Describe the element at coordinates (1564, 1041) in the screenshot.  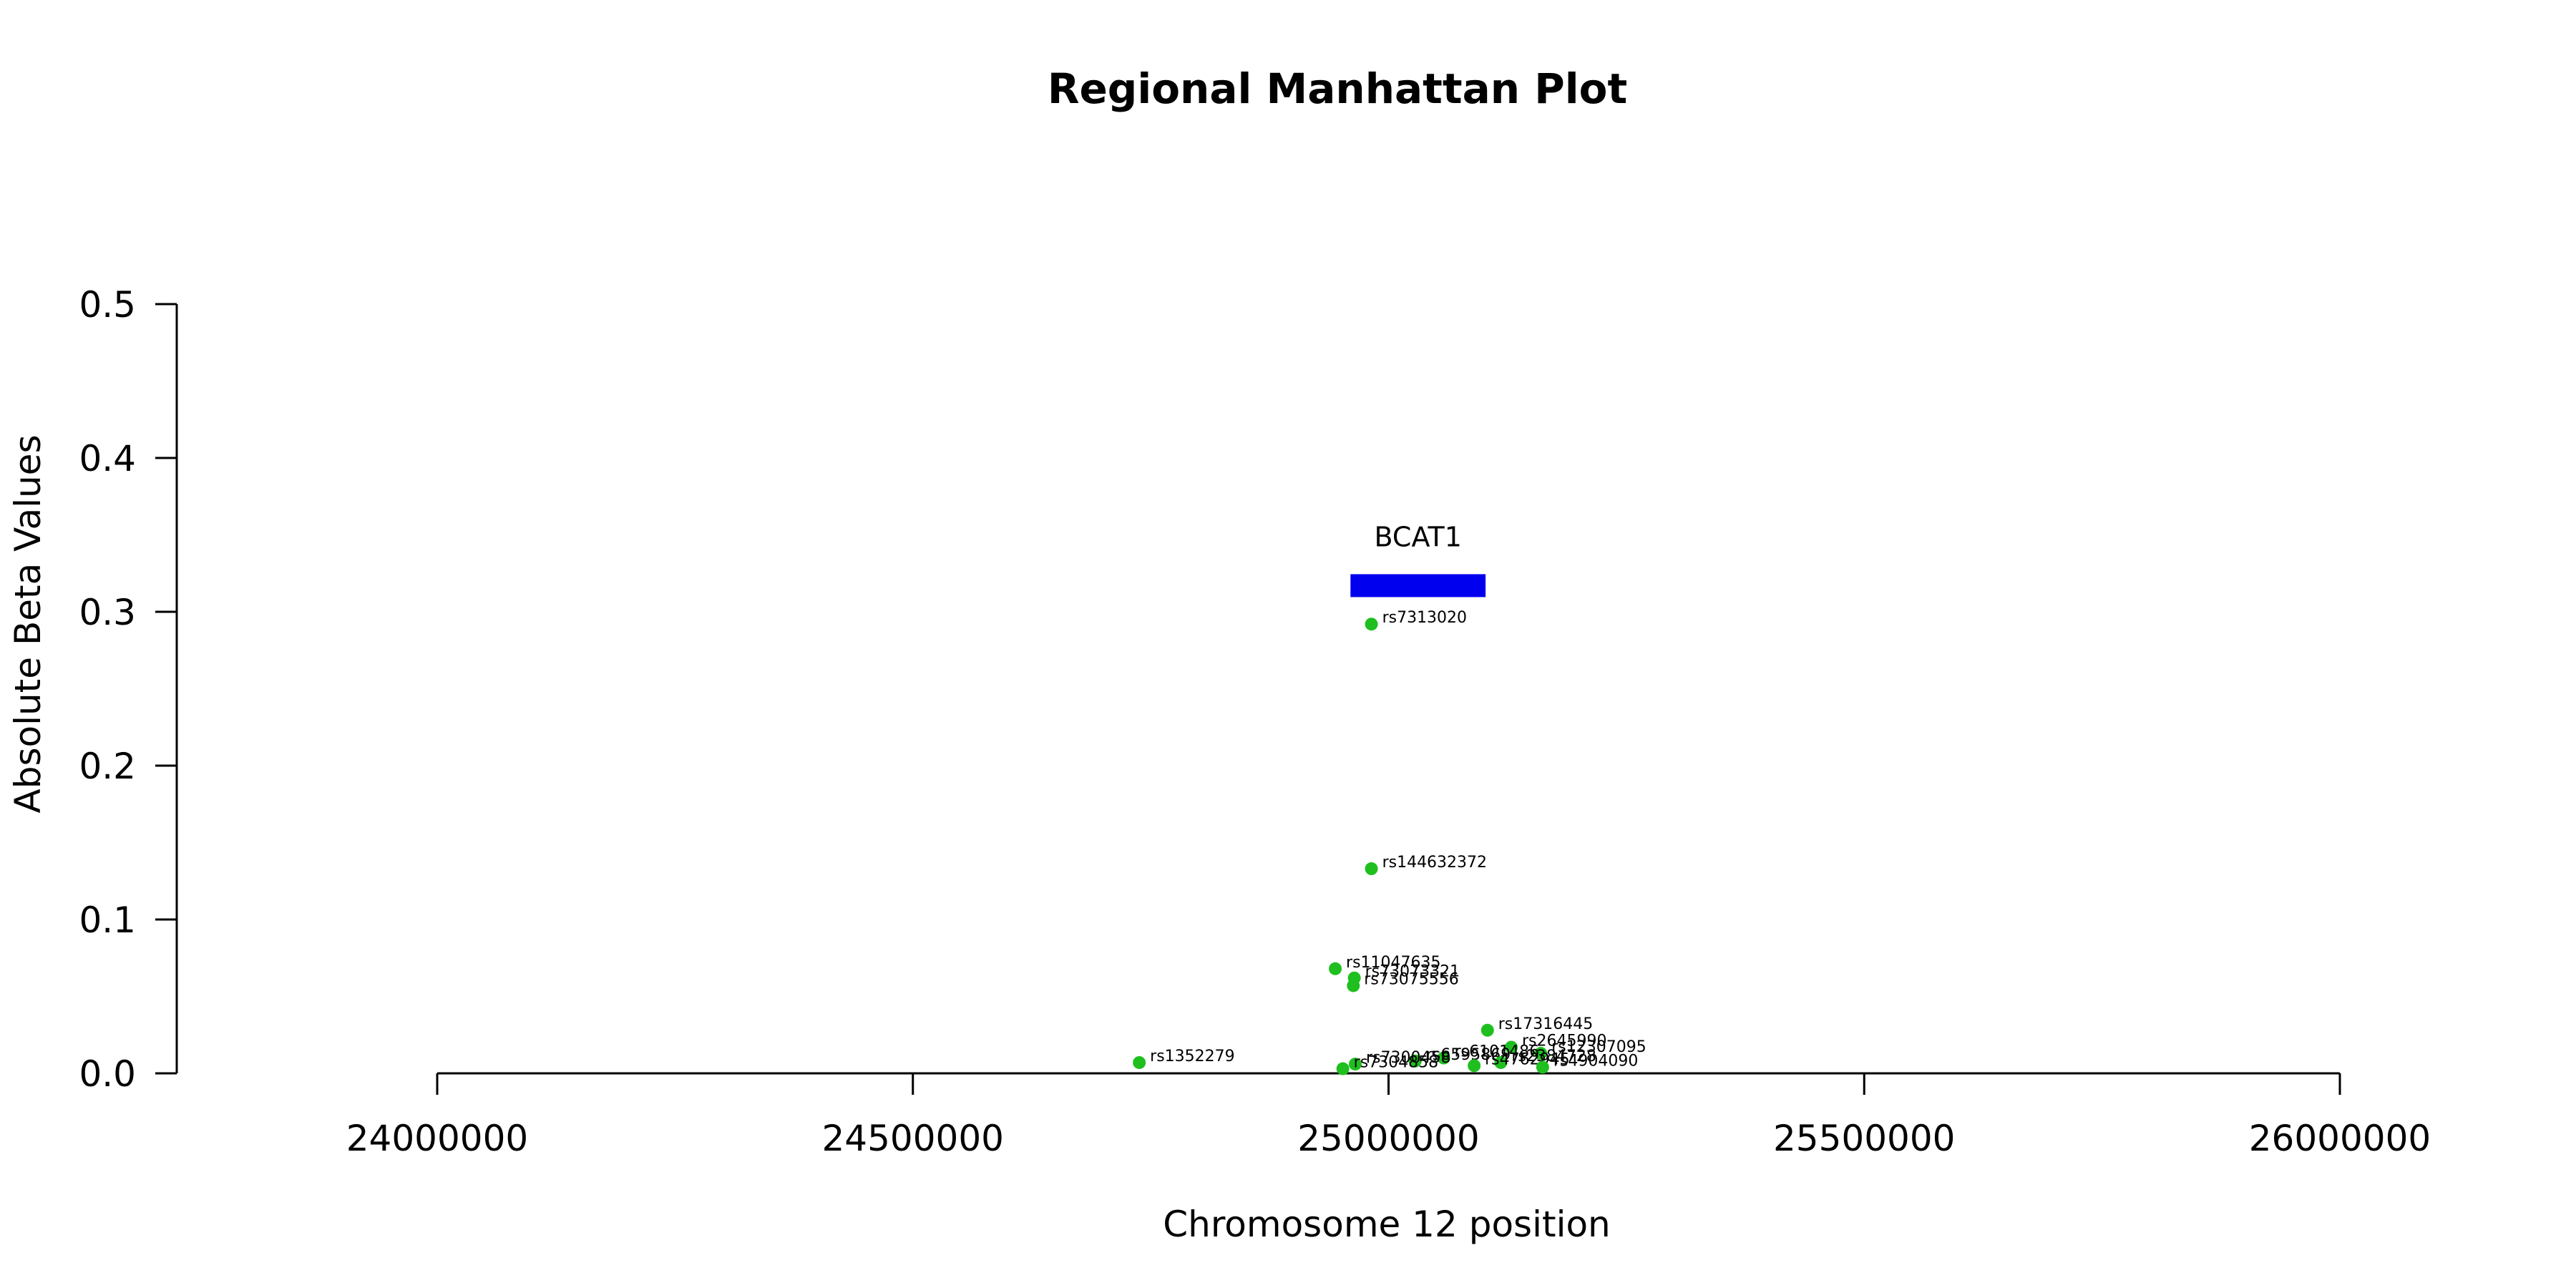
I see `snp-label: rs2645990` at that location.